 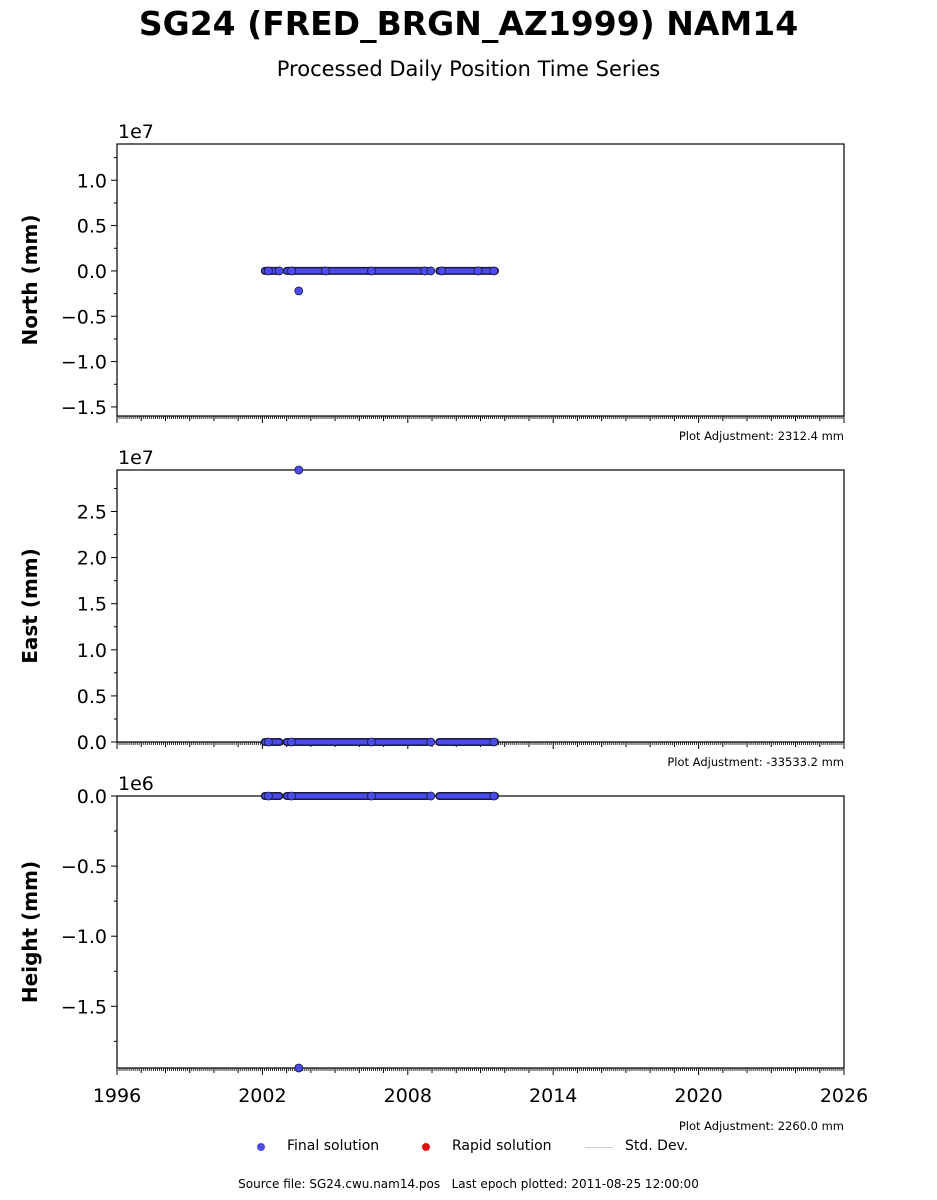 What do you see at coordinates (92, 605) in the screenshot?
I see `y-tick-label: 1.5` at bounding box center [92, 605].